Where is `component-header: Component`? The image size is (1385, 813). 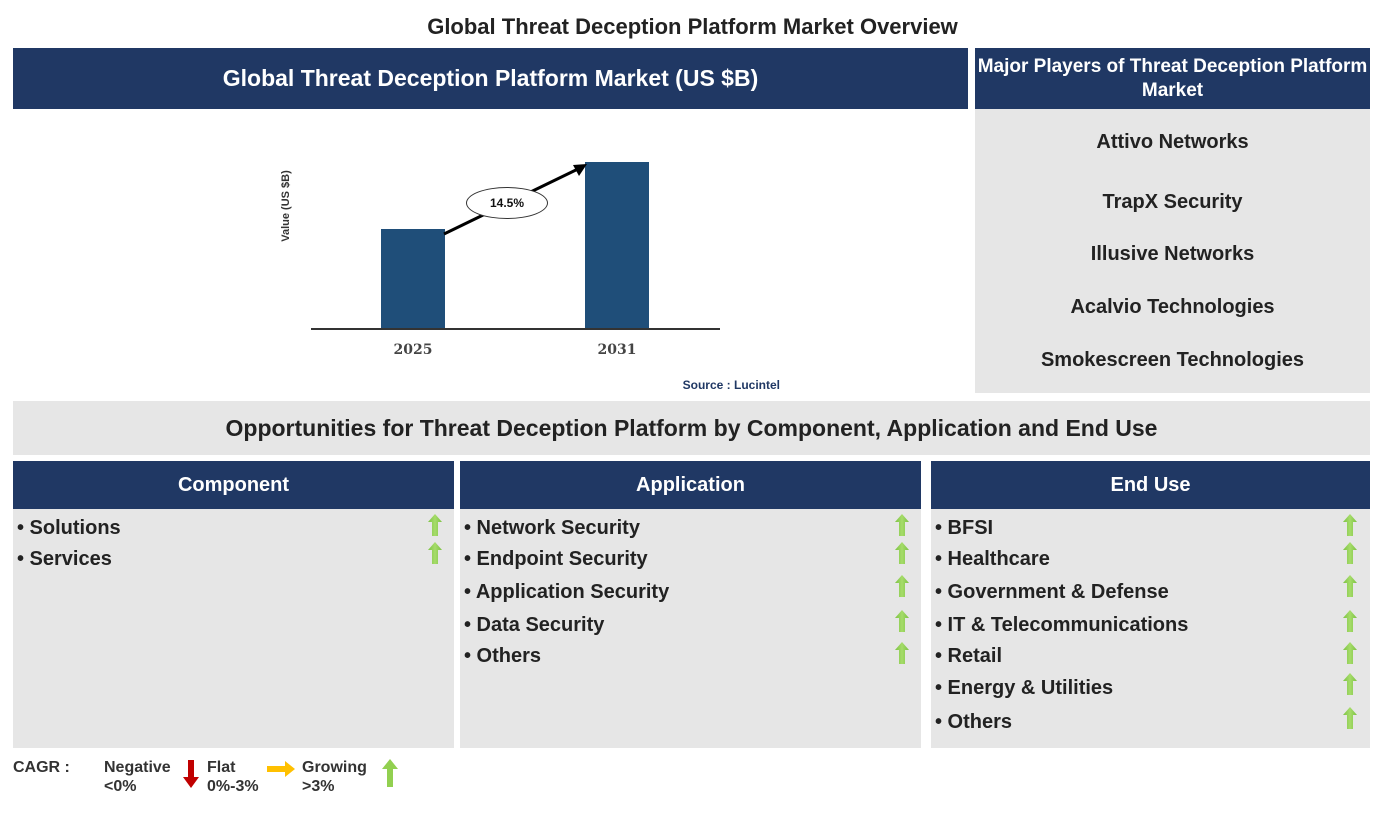
component-header: Component is located at coordinates (233, 485).